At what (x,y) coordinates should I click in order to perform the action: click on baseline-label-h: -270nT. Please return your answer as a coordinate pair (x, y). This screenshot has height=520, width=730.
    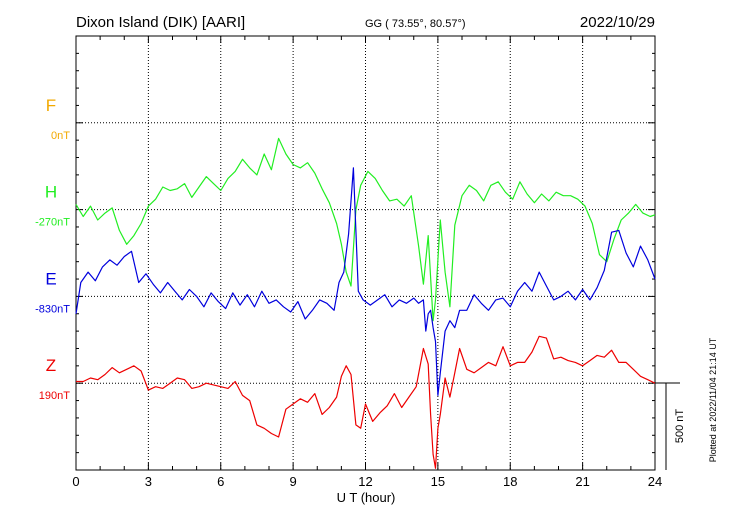
    Looking at the image, I should click on (52, 223).